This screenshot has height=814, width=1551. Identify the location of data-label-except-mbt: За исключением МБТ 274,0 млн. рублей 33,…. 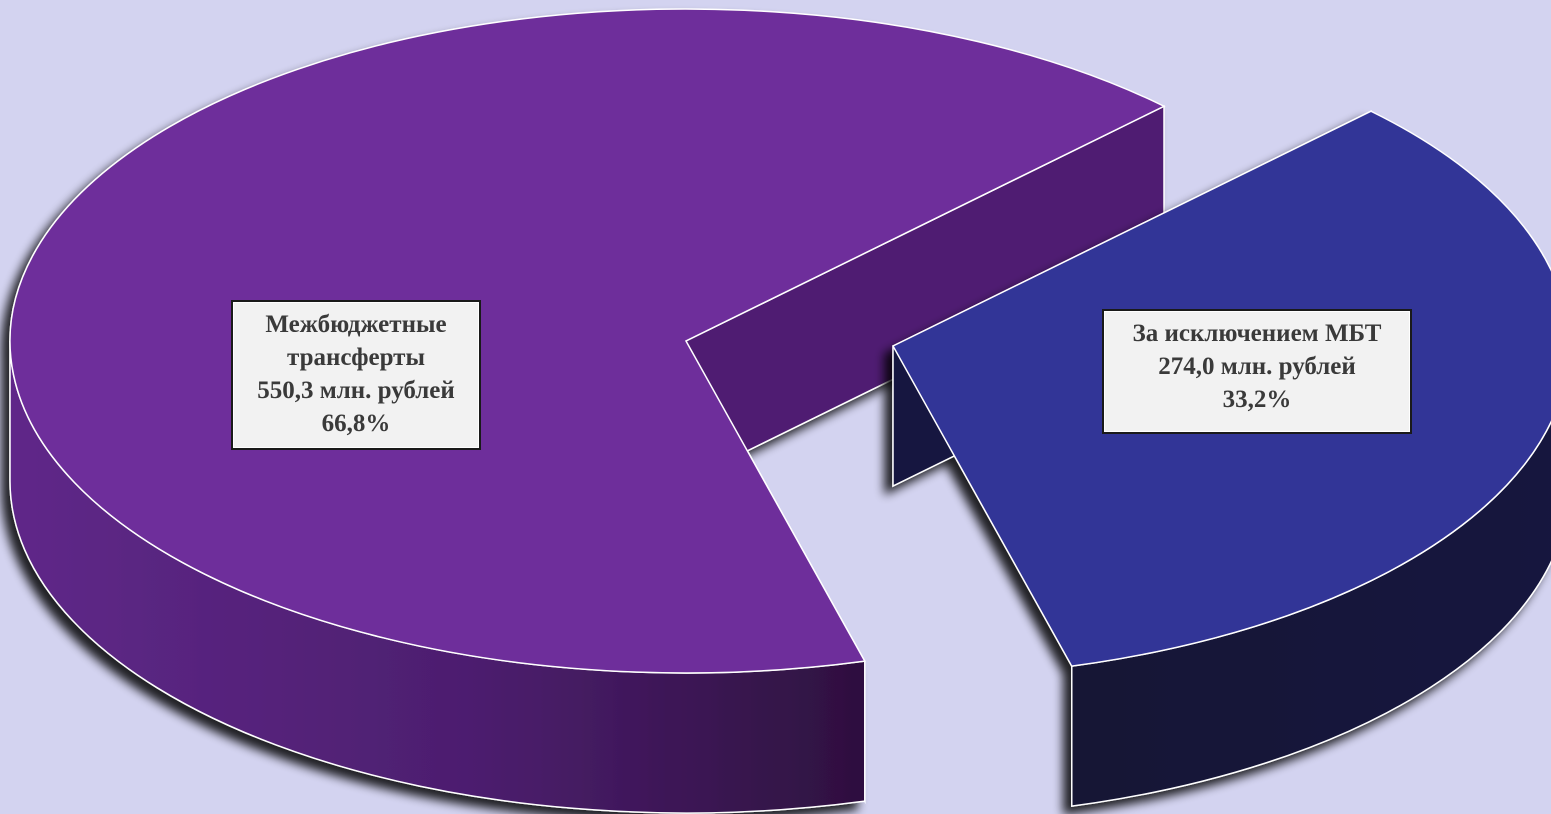
(1257, 371).